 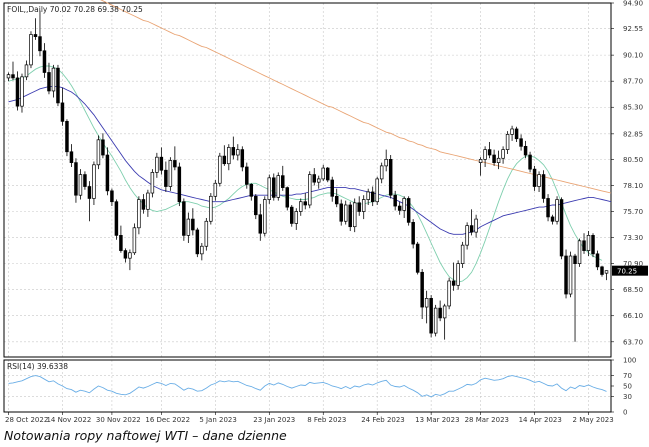 I want to click on rsi-tick-label: 30, so click(x=627, y=397).